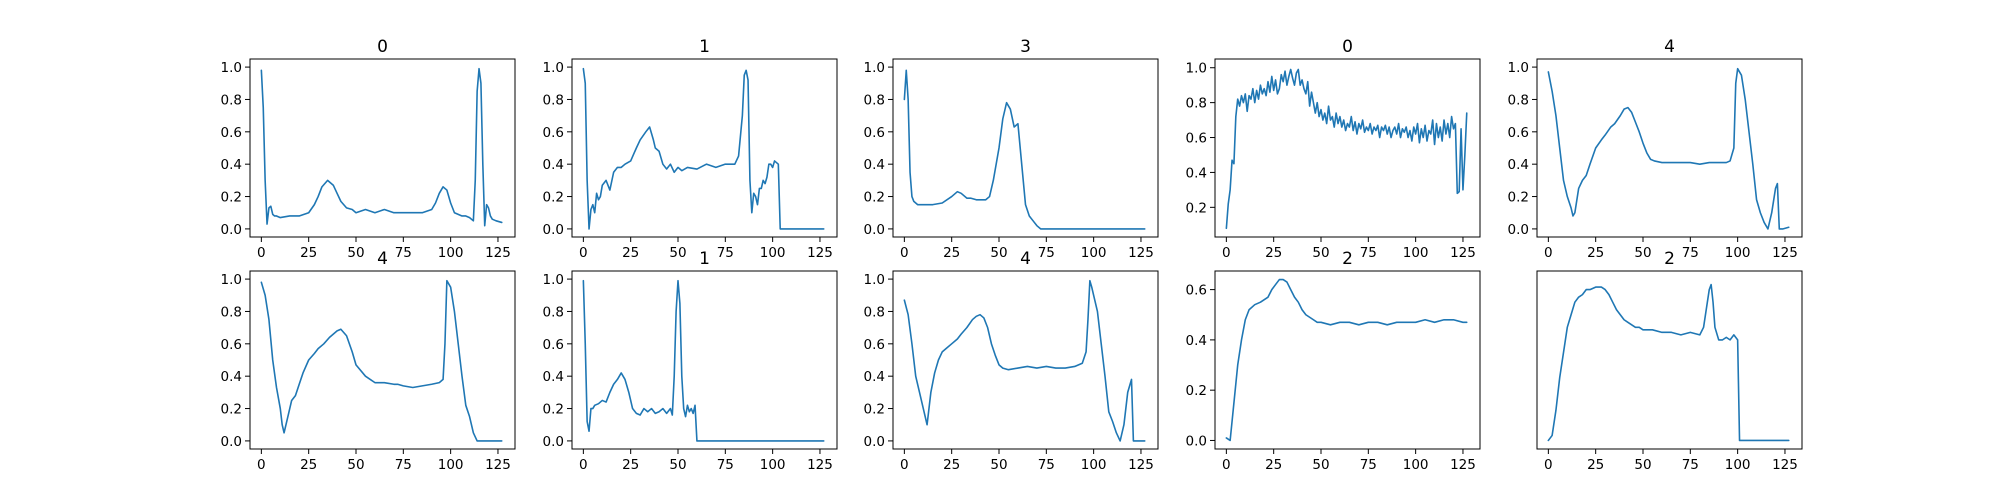 Image resolution: width=2000 pixels, height=500 pixels. I want to click on subplot-title: 4, so click(1025, 259).